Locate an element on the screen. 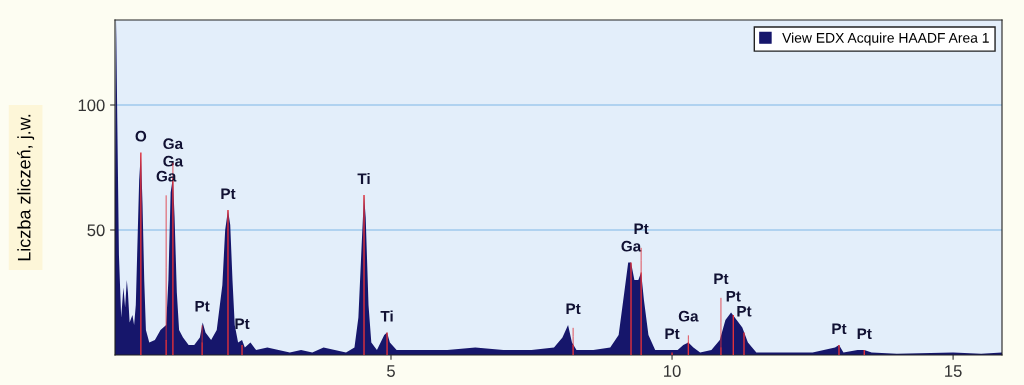  x-tick-label: 15 is located at coordinates (953, 371).